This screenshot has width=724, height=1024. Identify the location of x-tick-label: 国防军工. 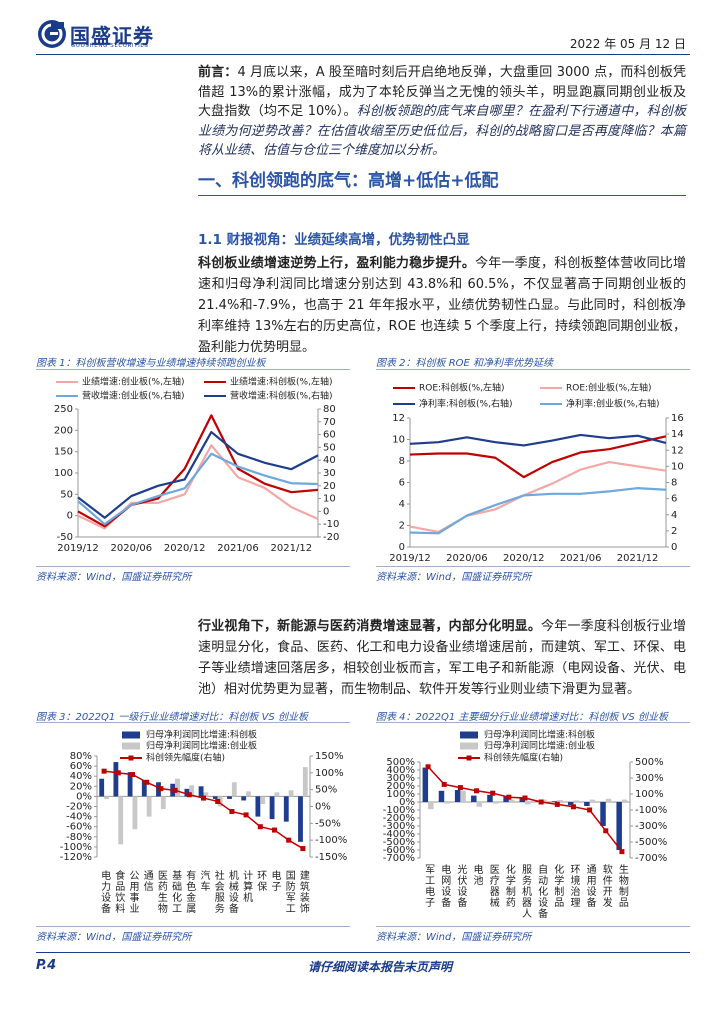
(289, 892).